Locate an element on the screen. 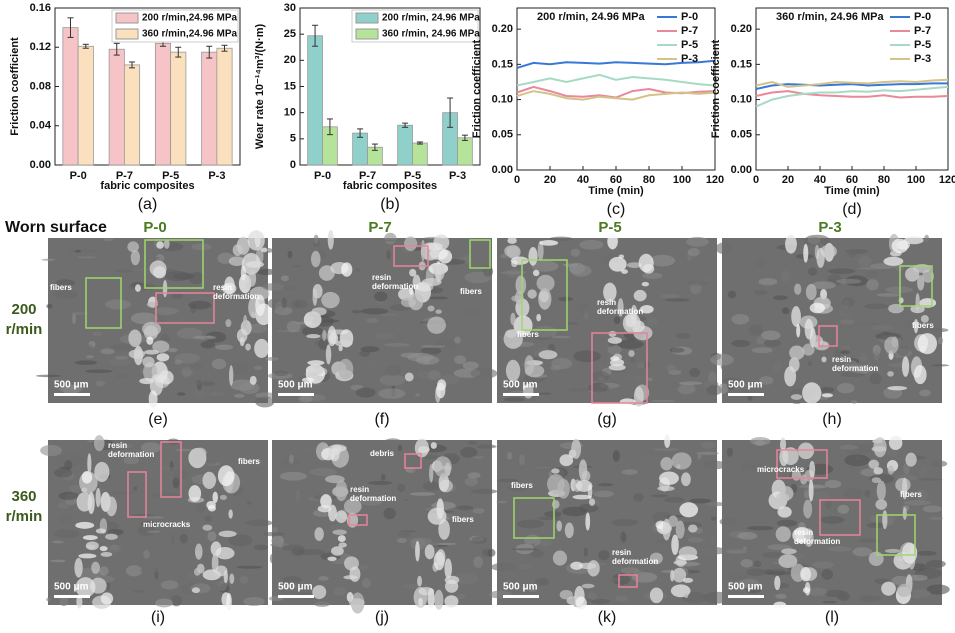  y-tick-label: 0.00 is located at coordinates (502, 170).